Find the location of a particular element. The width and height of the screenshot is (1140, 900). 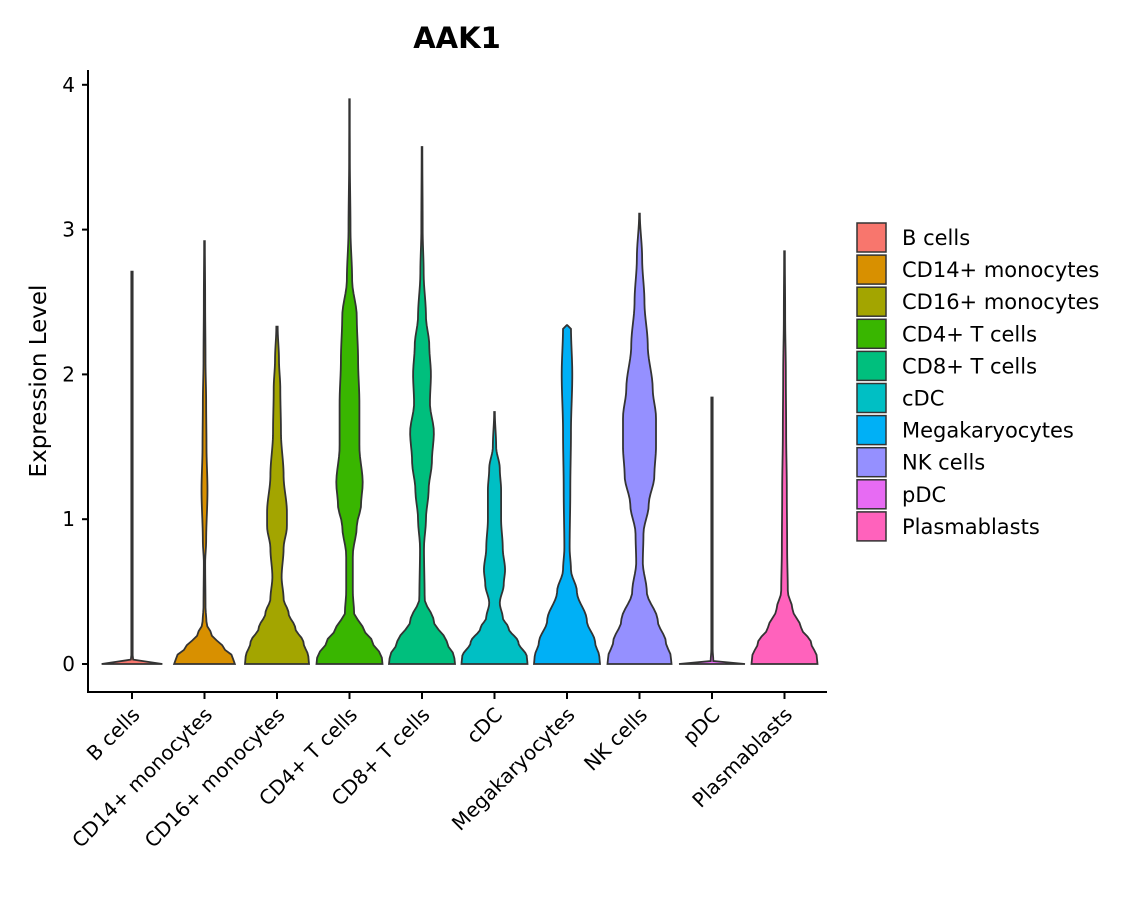

violin-pdc is located at coordinates (712, 530).